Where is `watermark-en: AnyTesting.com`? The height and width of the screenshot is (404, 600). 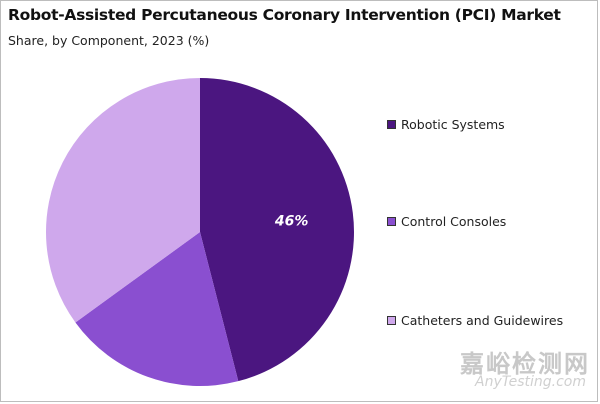
watermark-en: AnyTesting.com is located at coordinates (530, 382).